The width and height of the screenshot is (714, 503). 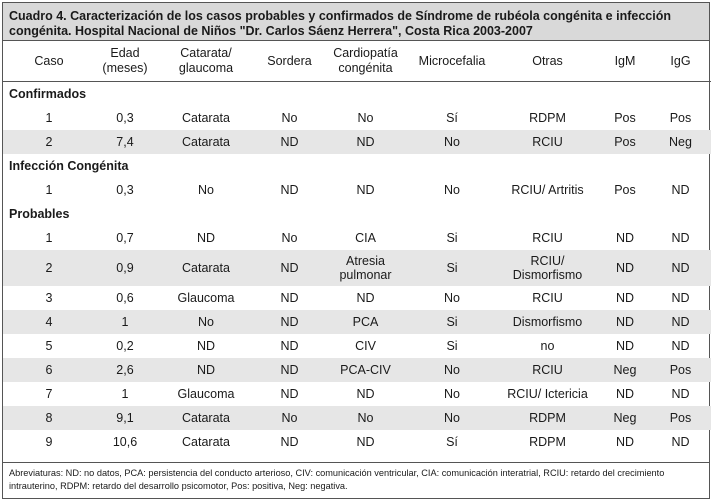 What do you see at coordinates (289, 61) in the screenshot?
I see `header-sordera: Sordera` at bounding box center [289, 61].